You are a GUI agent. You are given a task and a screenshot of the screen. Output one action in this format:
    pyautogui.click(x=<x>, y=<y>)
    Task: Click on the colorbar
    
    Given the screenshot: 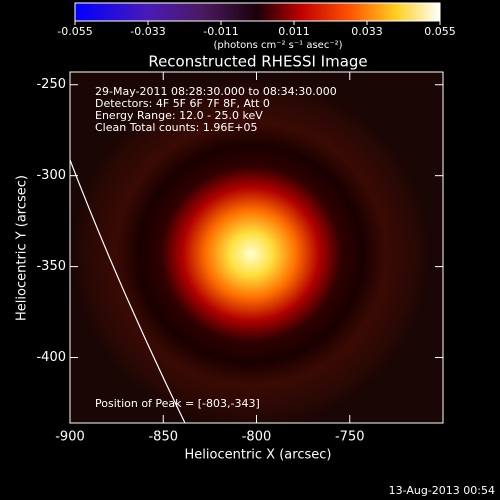 What is the action you would take?
    pyautogui.click(x=257, y=12)
    